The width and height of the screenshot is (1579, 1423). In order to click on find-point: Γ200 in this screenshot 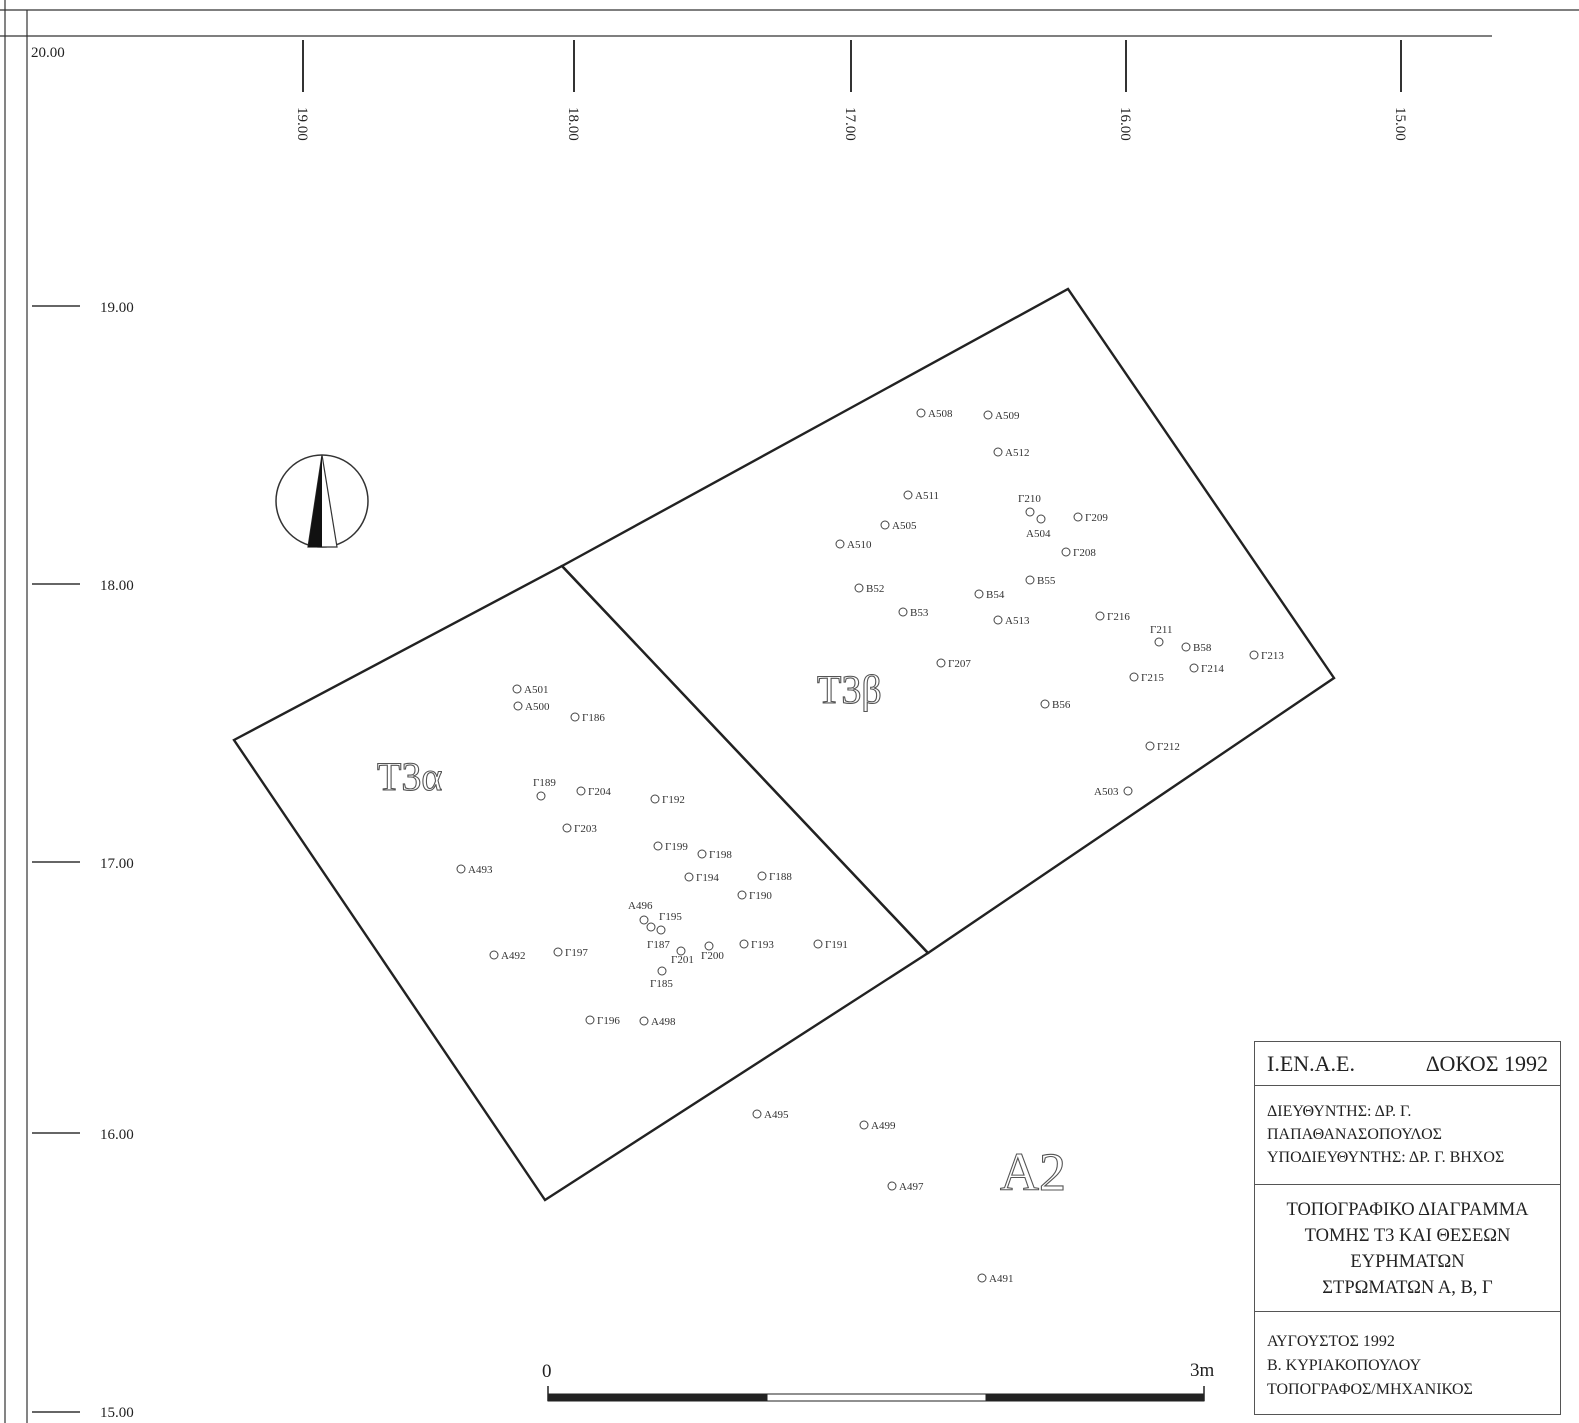, I will do `click(712, 951)`.